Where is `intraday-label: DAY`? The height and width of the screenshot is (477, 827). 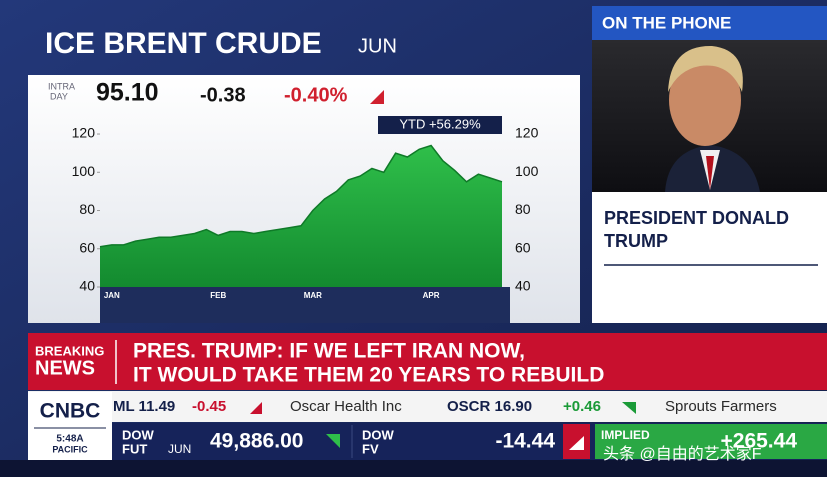 intraday-label: DAY is located at coordinates (59, 96).